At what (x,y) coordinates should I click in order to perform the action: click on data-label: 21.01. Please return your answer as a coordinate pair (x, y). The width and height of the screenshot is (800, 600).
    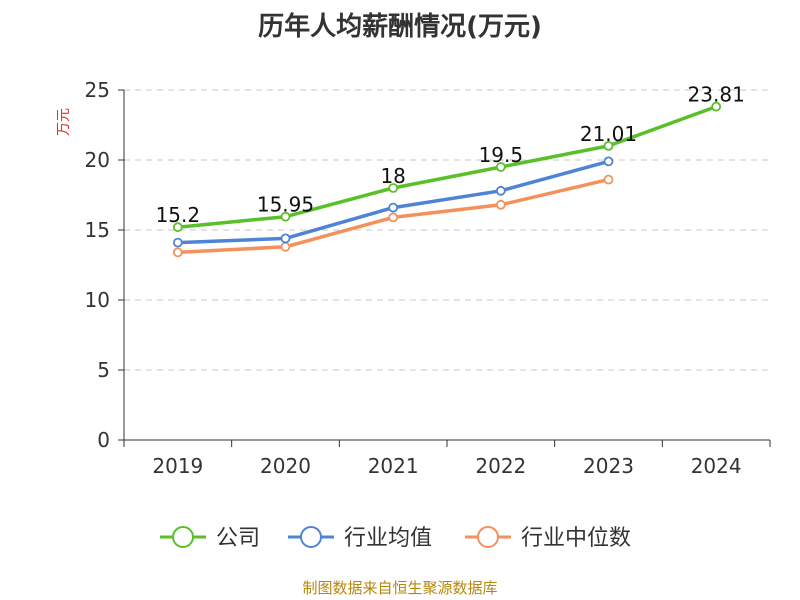
    Looking at the image, I should click on (608, 134).